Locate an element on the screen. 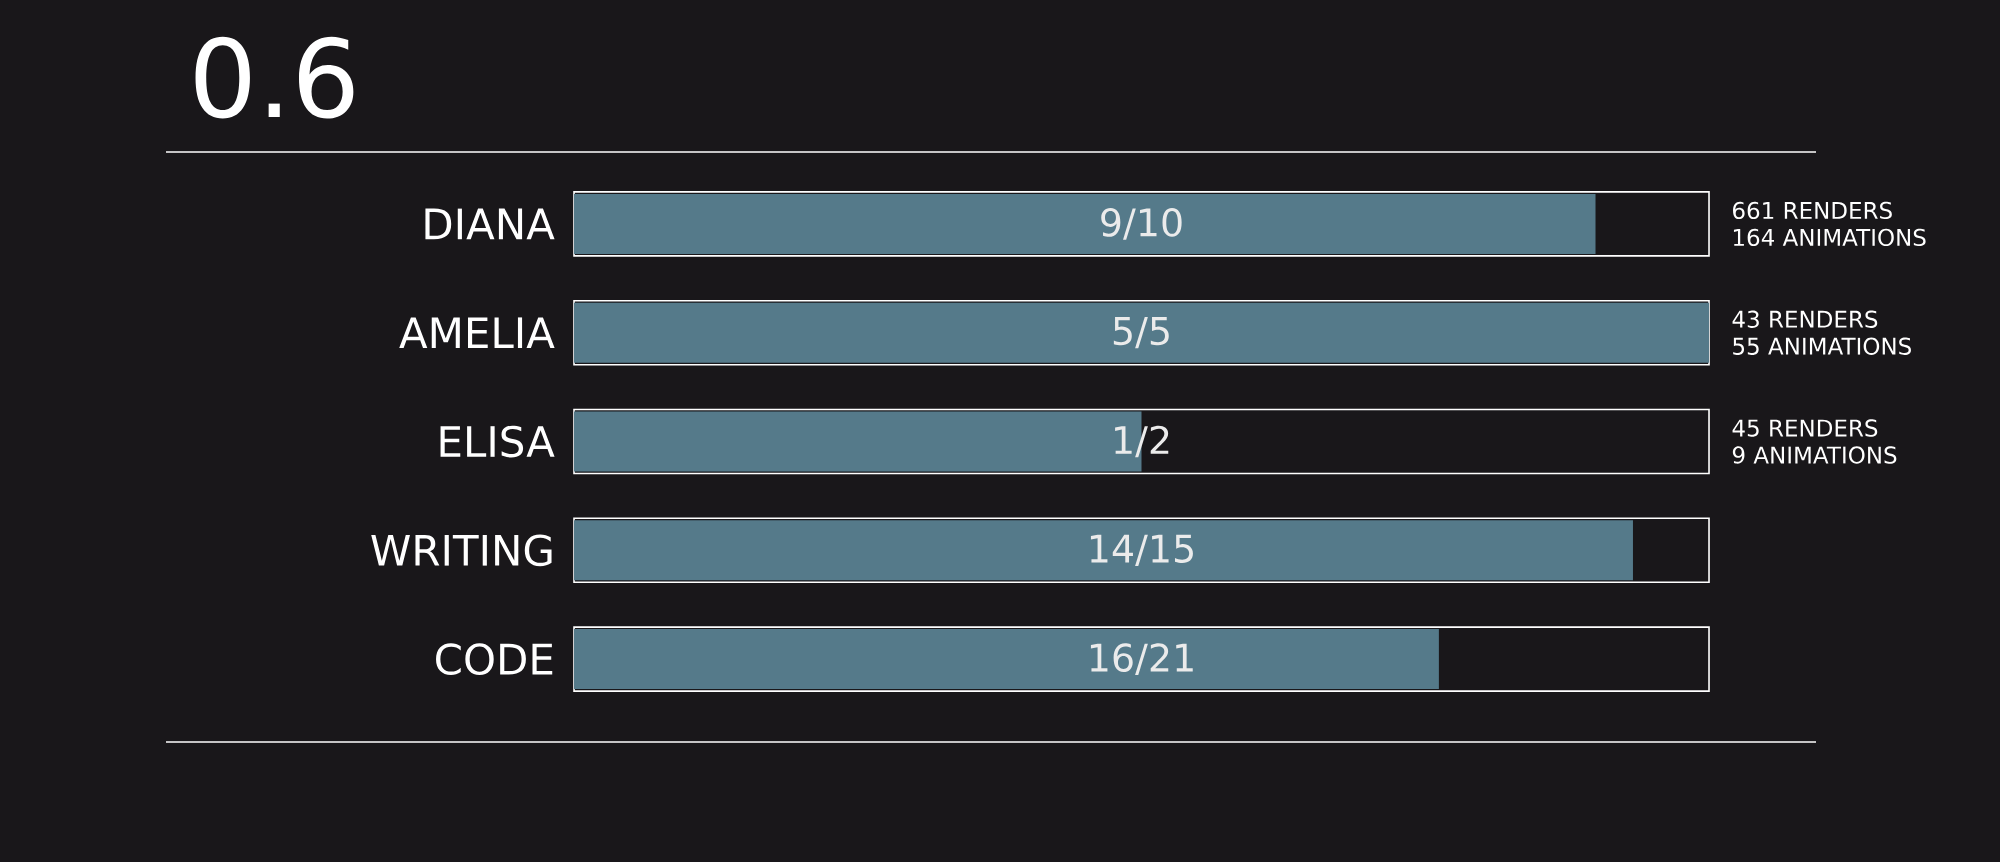 The image size is (2000, 862). data-label: 5/5 is located at coordinates (1141, 333).